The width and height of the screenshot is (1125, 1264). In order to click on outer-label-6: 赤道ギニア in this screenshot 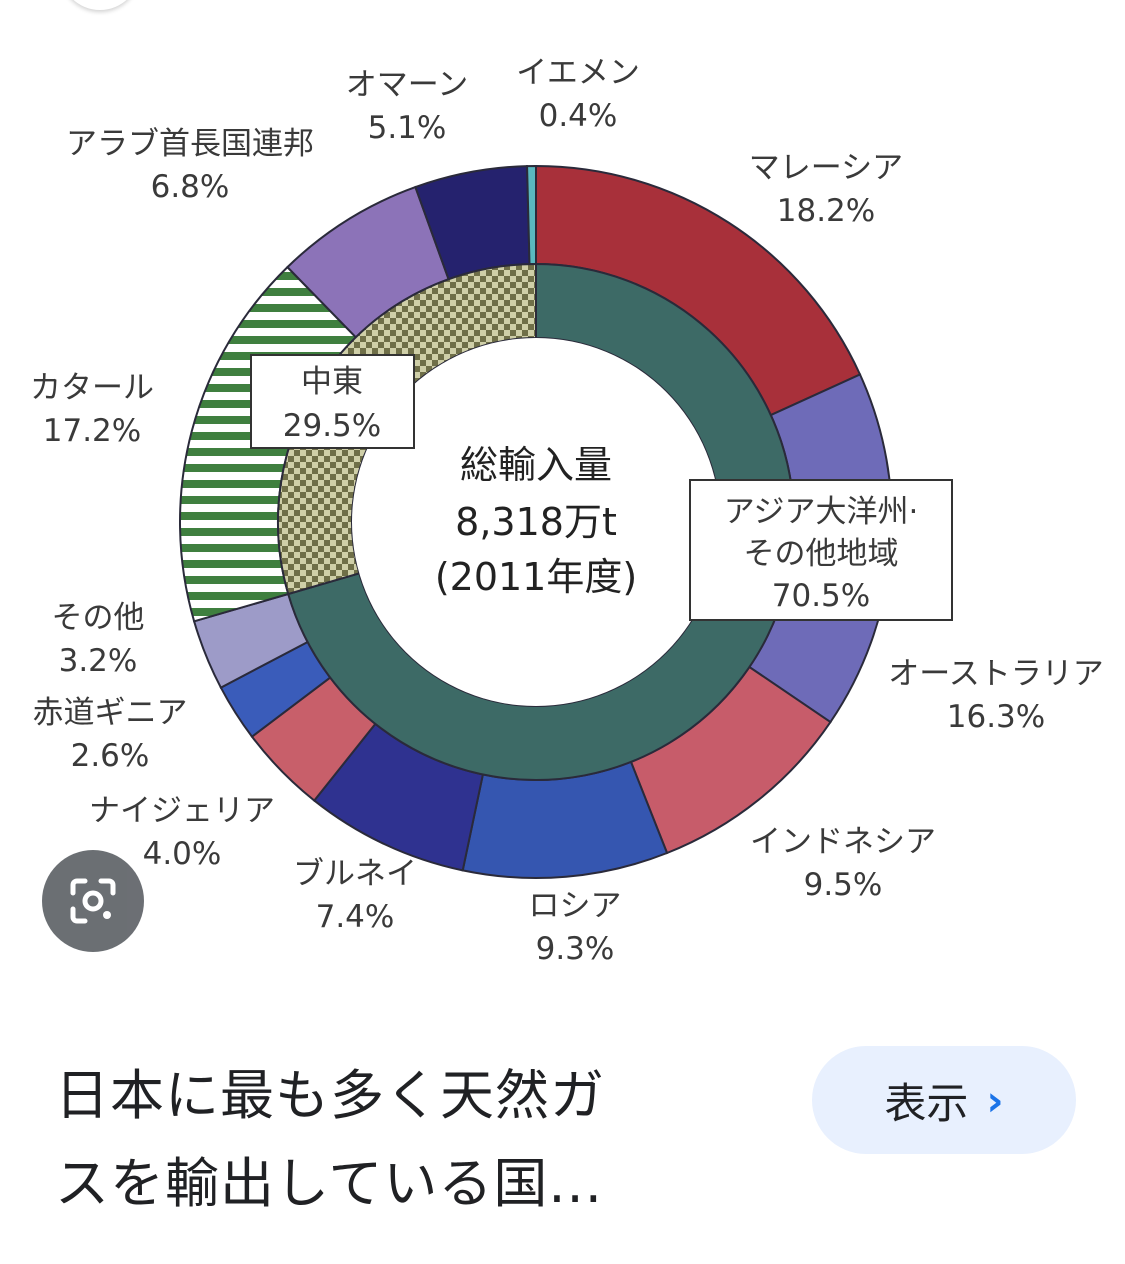, I will do `click(110, 713)`.